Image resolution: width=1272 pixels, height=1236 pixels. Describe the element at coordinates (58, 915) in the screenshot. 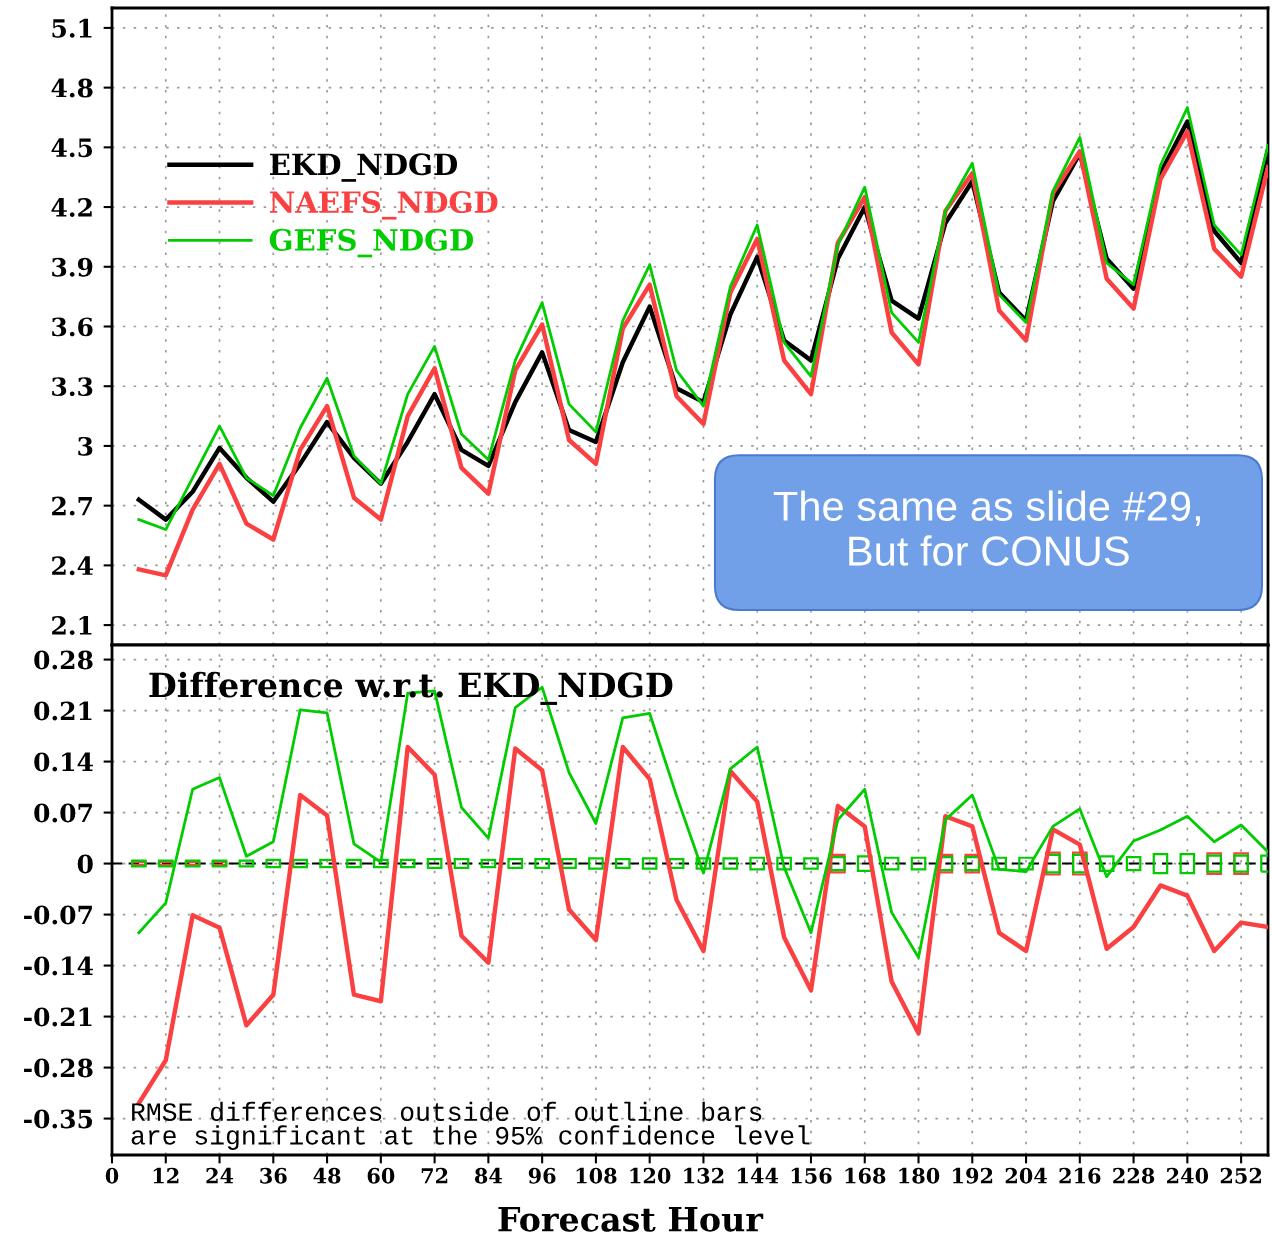

I see `y-tick-label: -0.07` at that location.